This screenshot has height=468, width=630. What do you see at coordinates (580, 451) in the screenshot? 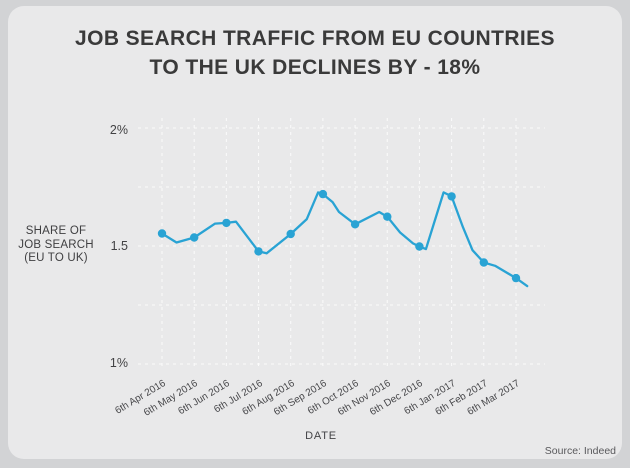
I see `source-label: Source: Indeed` at bounding box center [580, 451].